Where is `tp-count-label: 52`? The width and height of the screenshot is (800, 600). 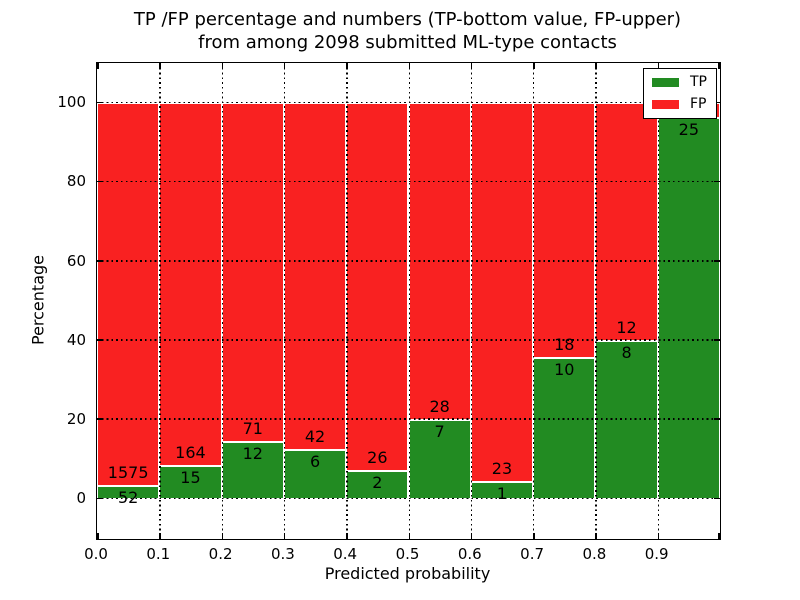
tp-count-label: 52 is located at coordinates (128, 498).